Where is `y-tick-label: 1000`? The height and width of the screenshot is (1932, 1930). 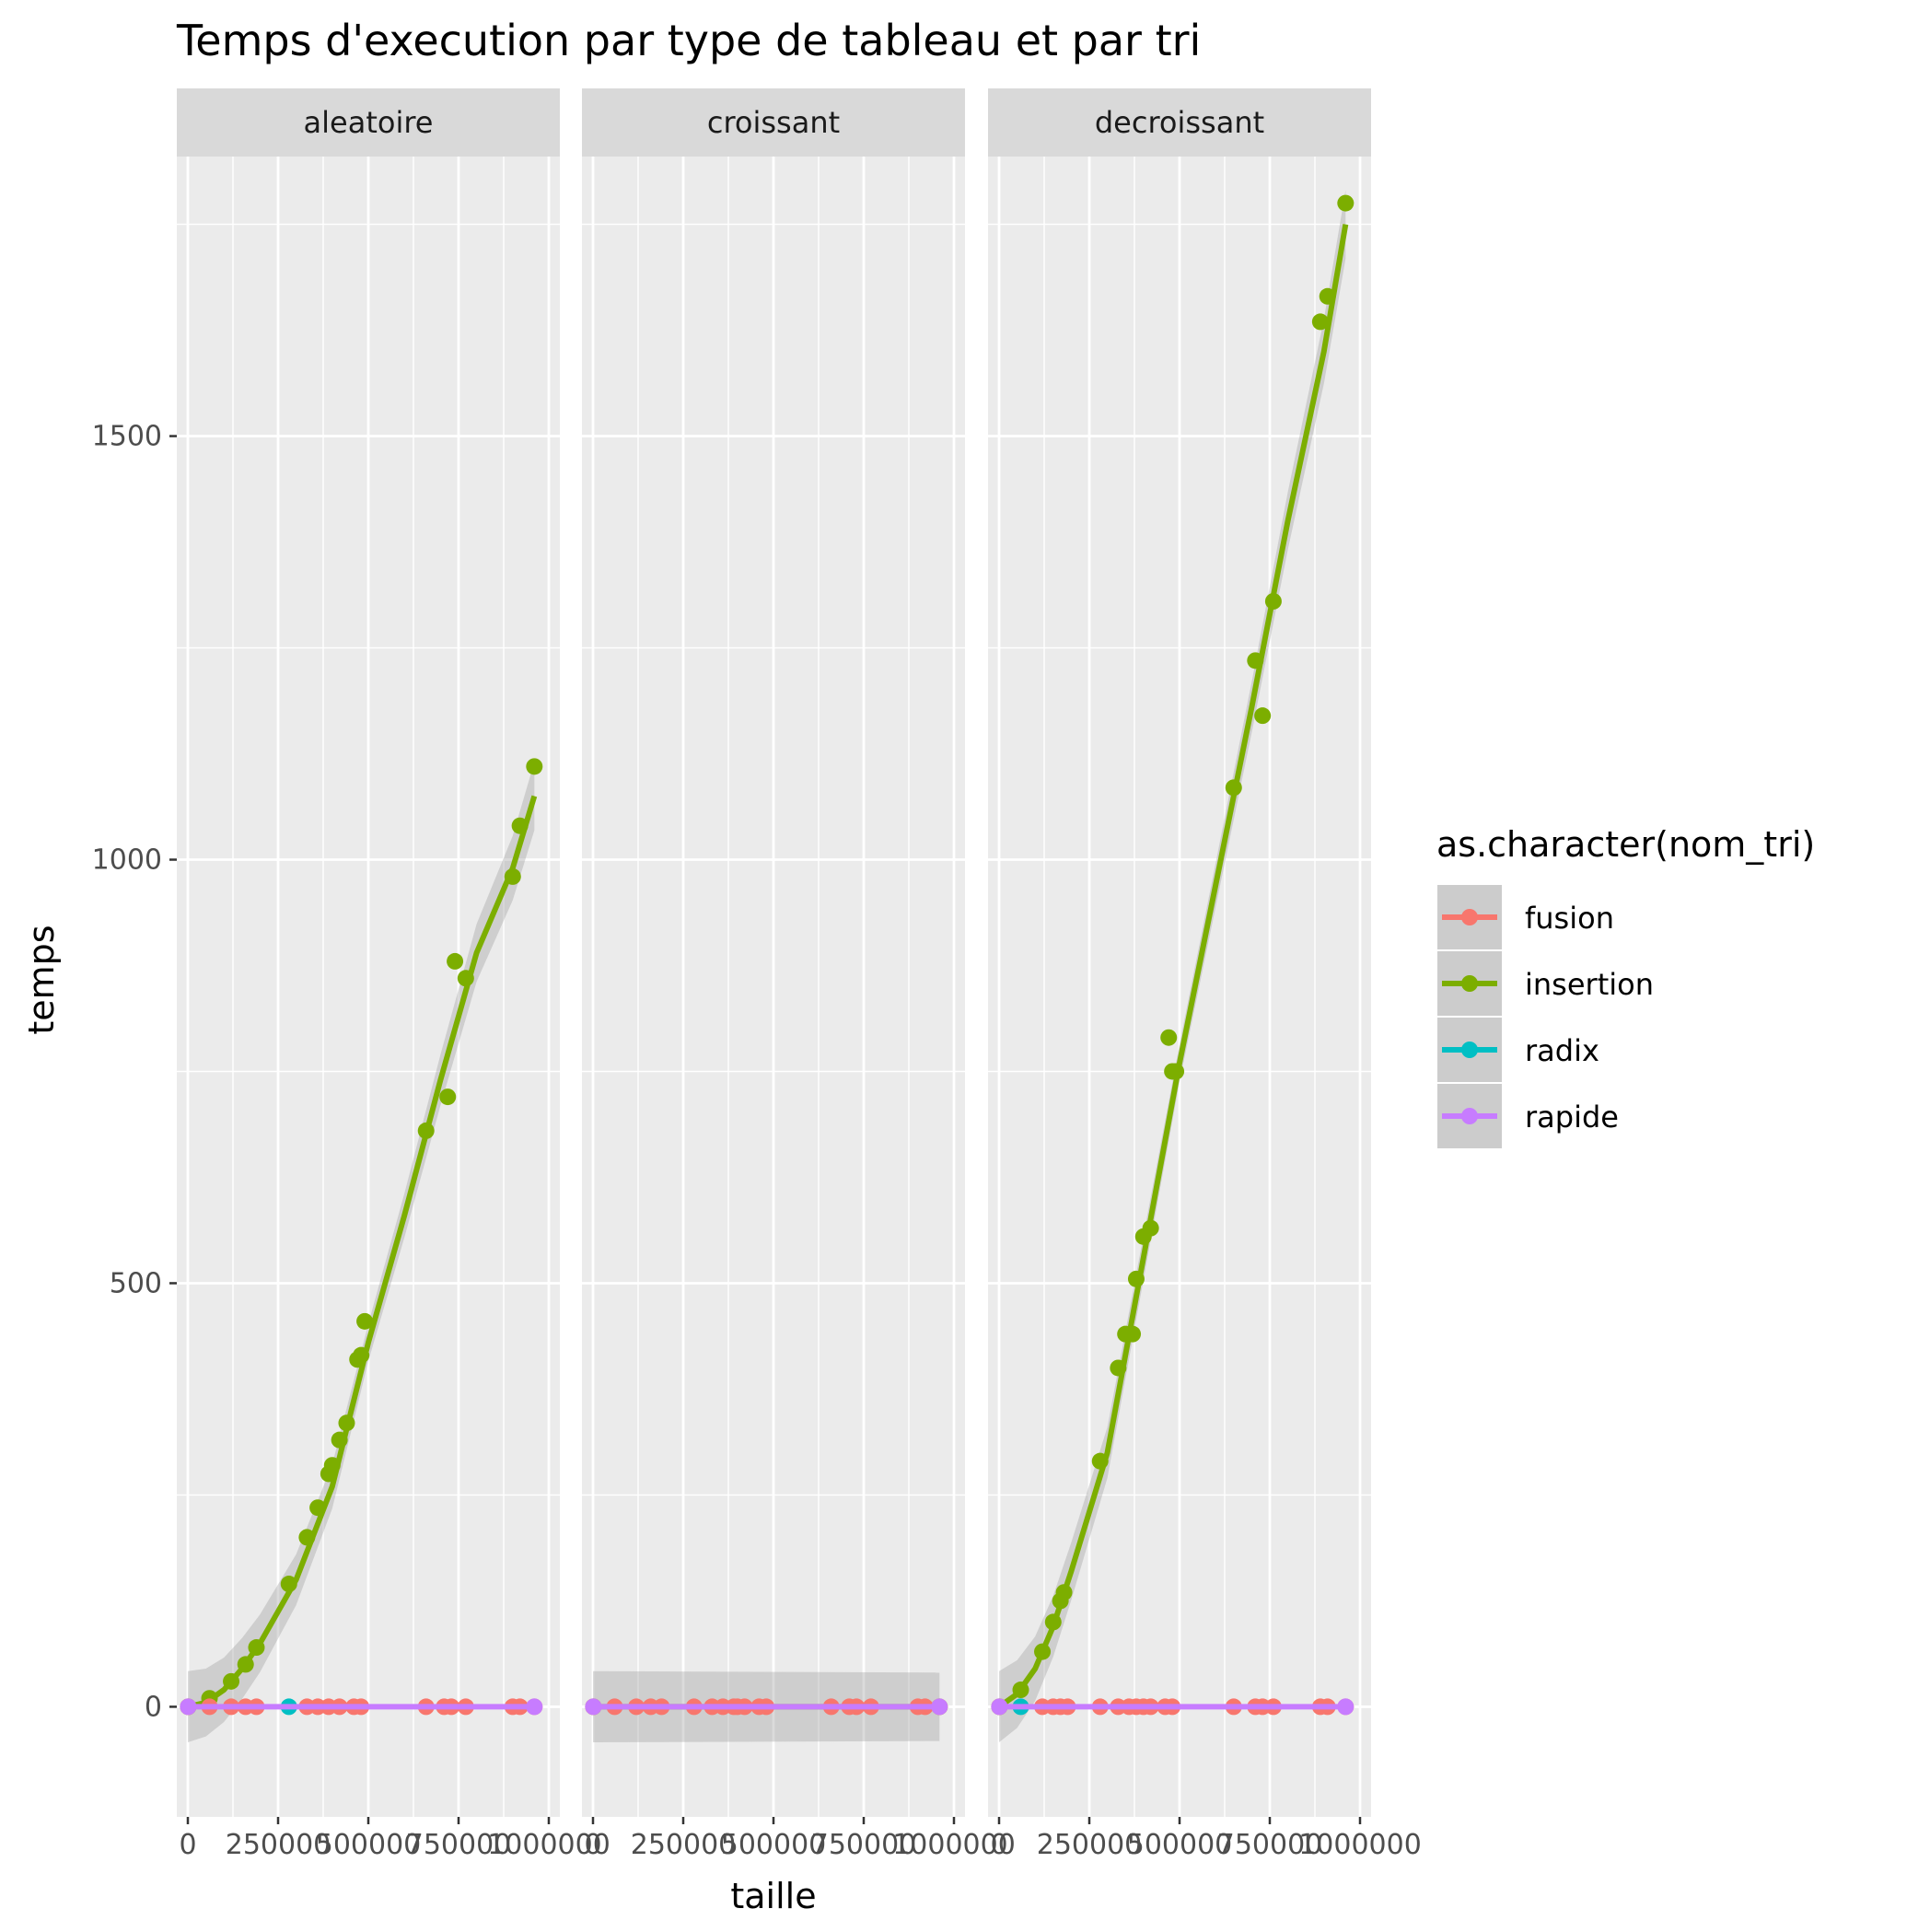
y-tick-label: 1000 is located at coordinates (127, 860).